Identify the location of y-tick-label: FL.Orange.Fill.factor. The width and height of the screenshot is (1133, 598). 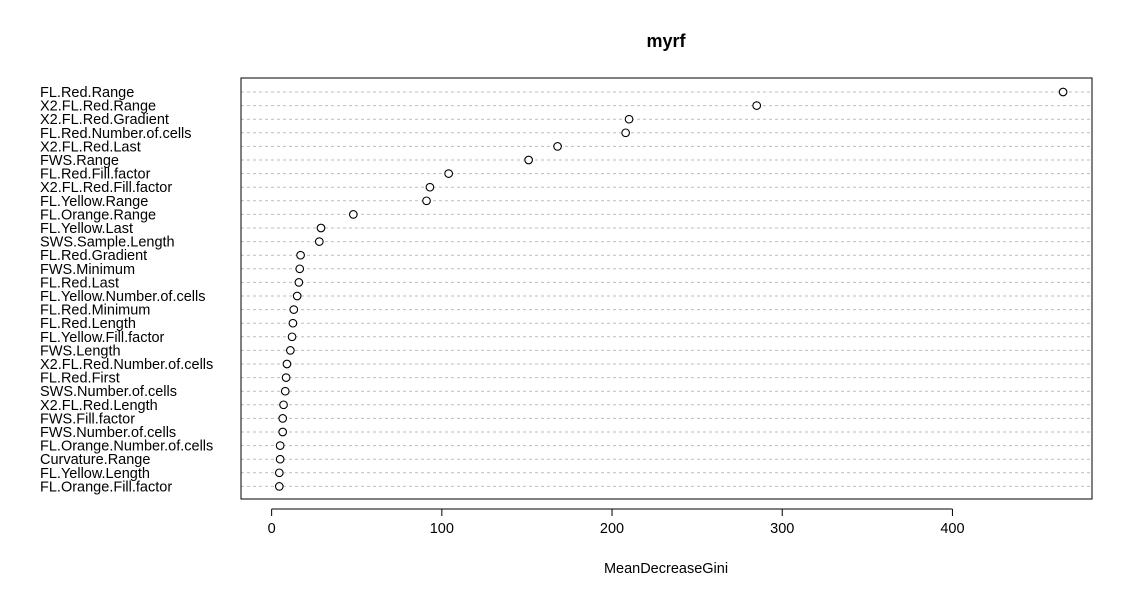
(106, 487).